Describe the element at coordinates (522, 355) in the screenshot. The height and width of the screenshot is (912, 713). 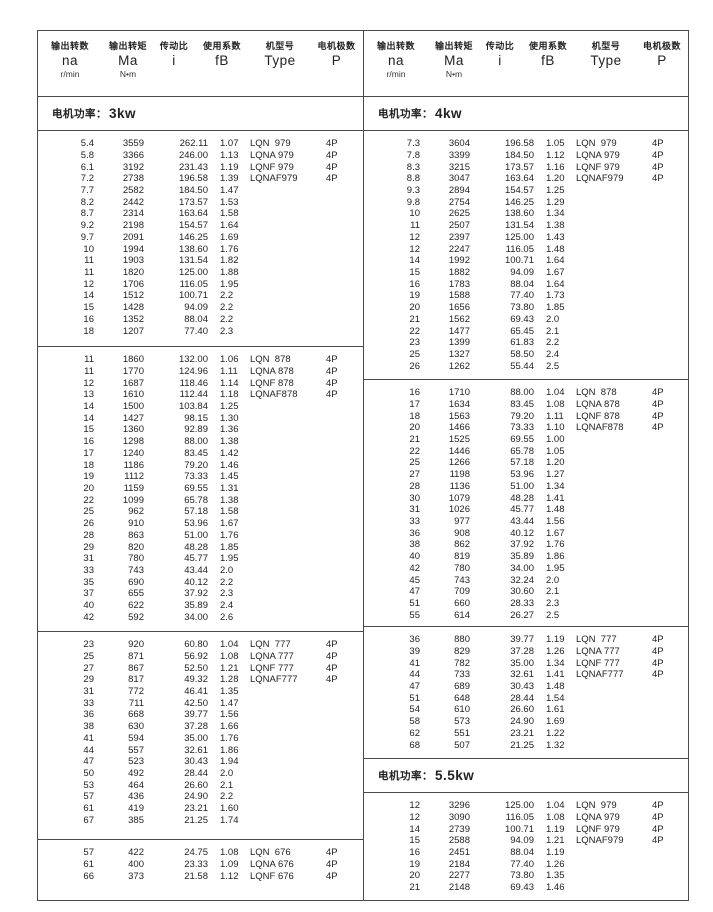
I see `cell-i: 58.50` at that location.